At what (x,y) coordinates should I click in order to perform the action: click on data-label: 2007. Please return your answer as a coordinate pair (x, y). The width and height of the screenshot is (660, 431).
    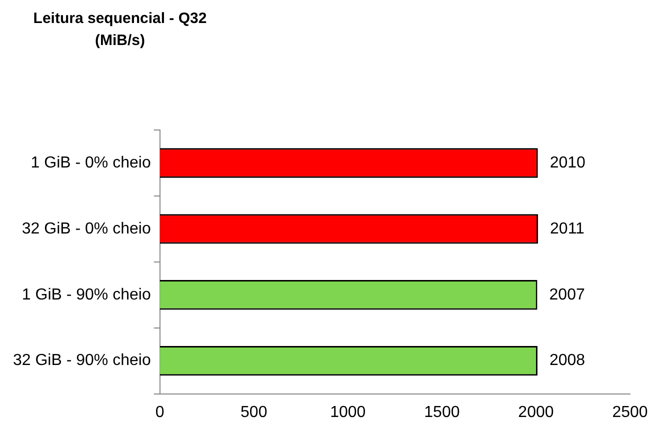
    Looking at the image, I should click on (567, 295).